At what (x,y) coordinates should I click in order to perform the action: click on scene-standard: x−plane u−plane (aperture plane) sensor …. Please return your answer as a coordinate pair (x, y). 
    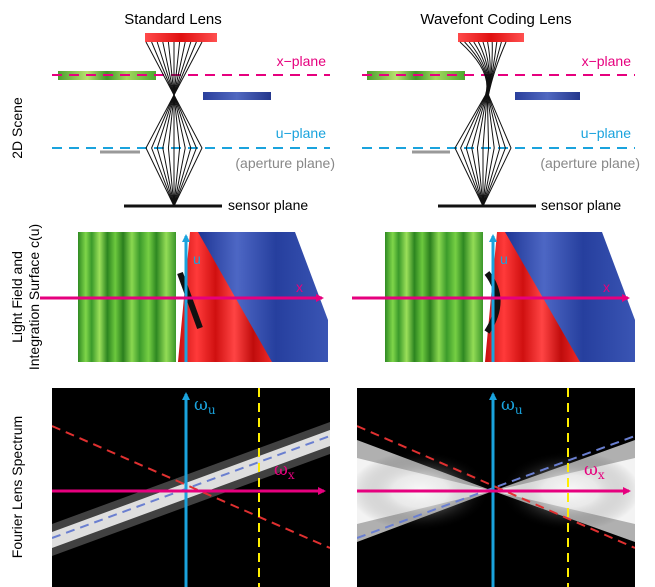
    Looking at the image, I should click on (193, 123).